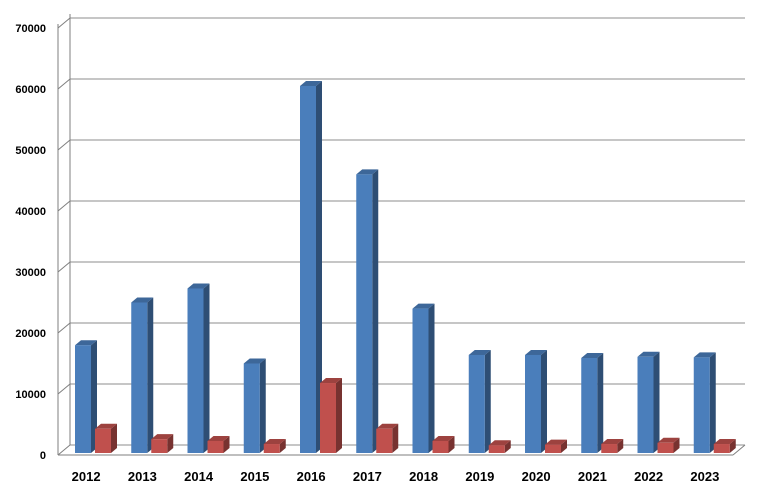 Image resolution: width=764 pixels, height=497 pixels. I want to click on x-tick-label: 2012, so click(86, 476).